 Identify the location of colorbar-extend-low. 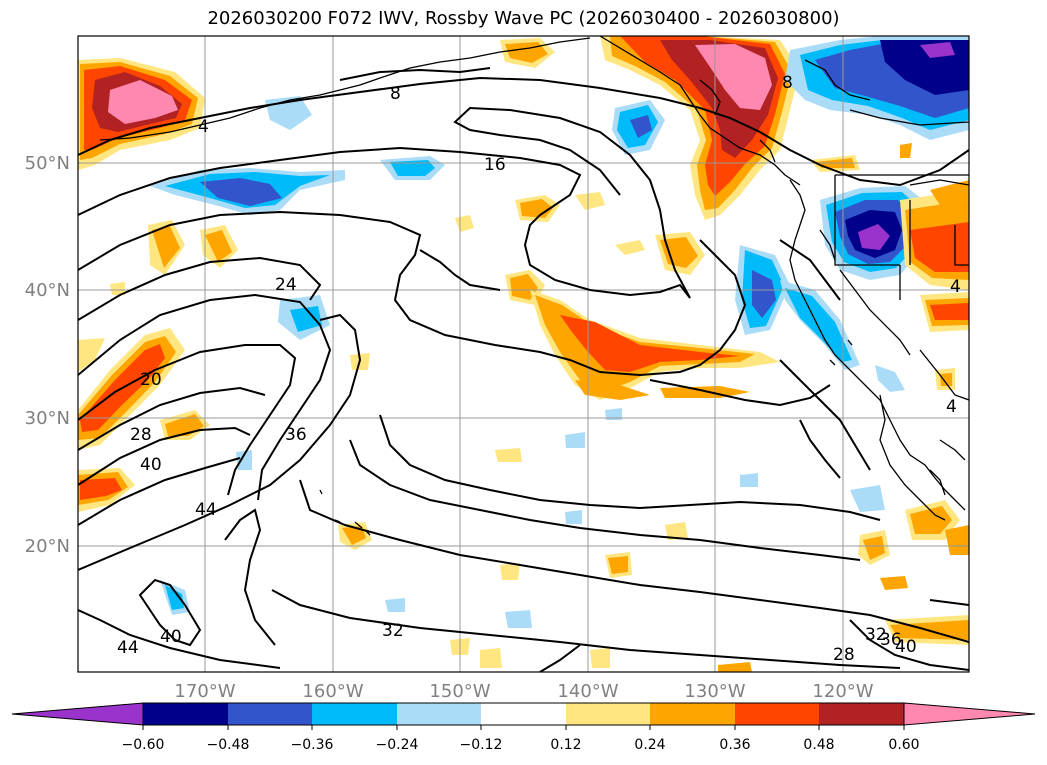
(77, 714).